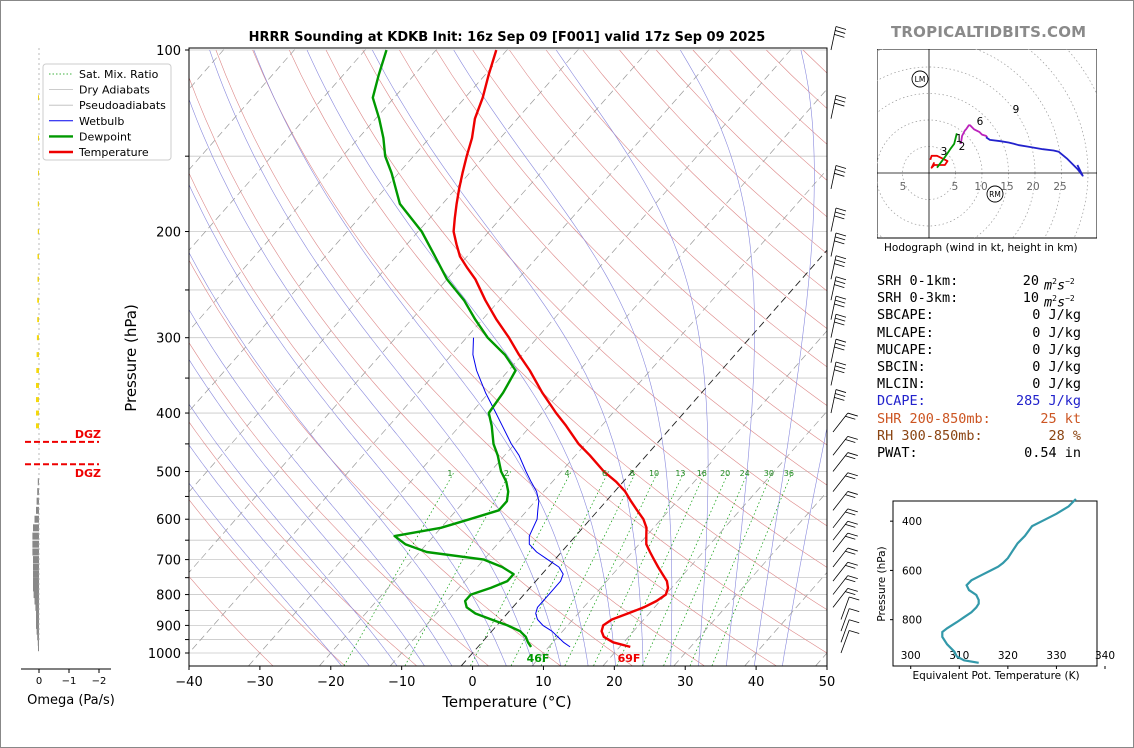 Image resolution: width=1134 pixels, height=748 pixels. Describe the element at coordinates (114, 90) in the screenshot. I see `legend-item: Dry Adiabats` at that location.